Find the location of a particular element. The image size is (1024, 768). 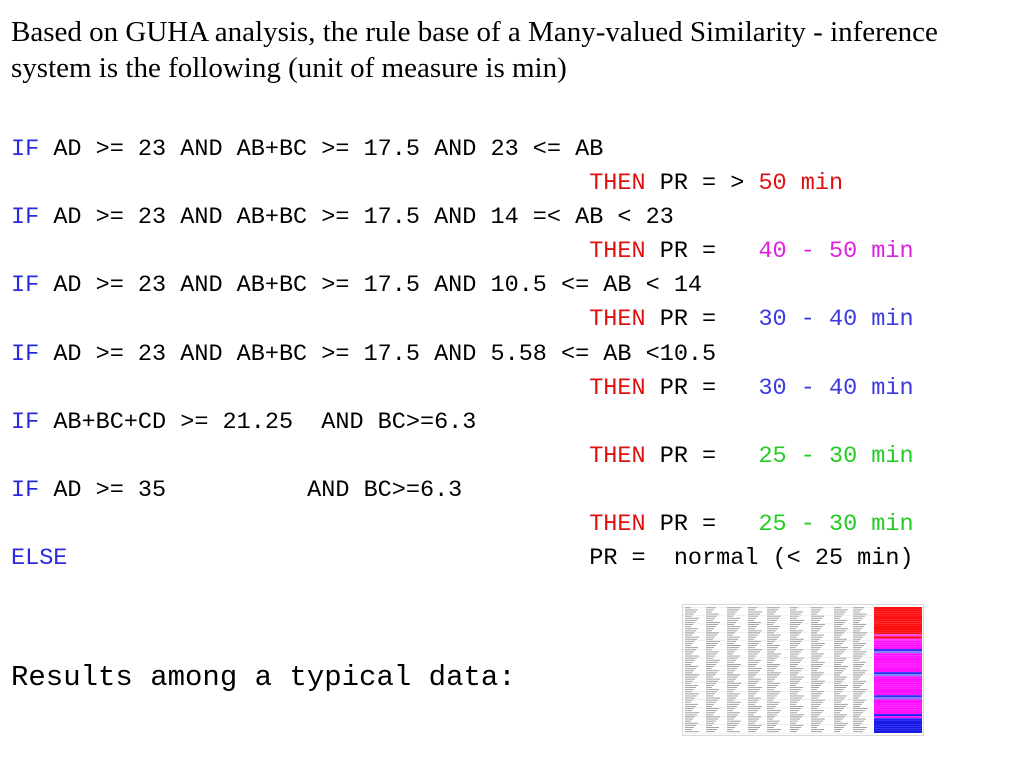

rule-then-line: THEN PR = 40 - 50 min is located at coordinates (462, 252).